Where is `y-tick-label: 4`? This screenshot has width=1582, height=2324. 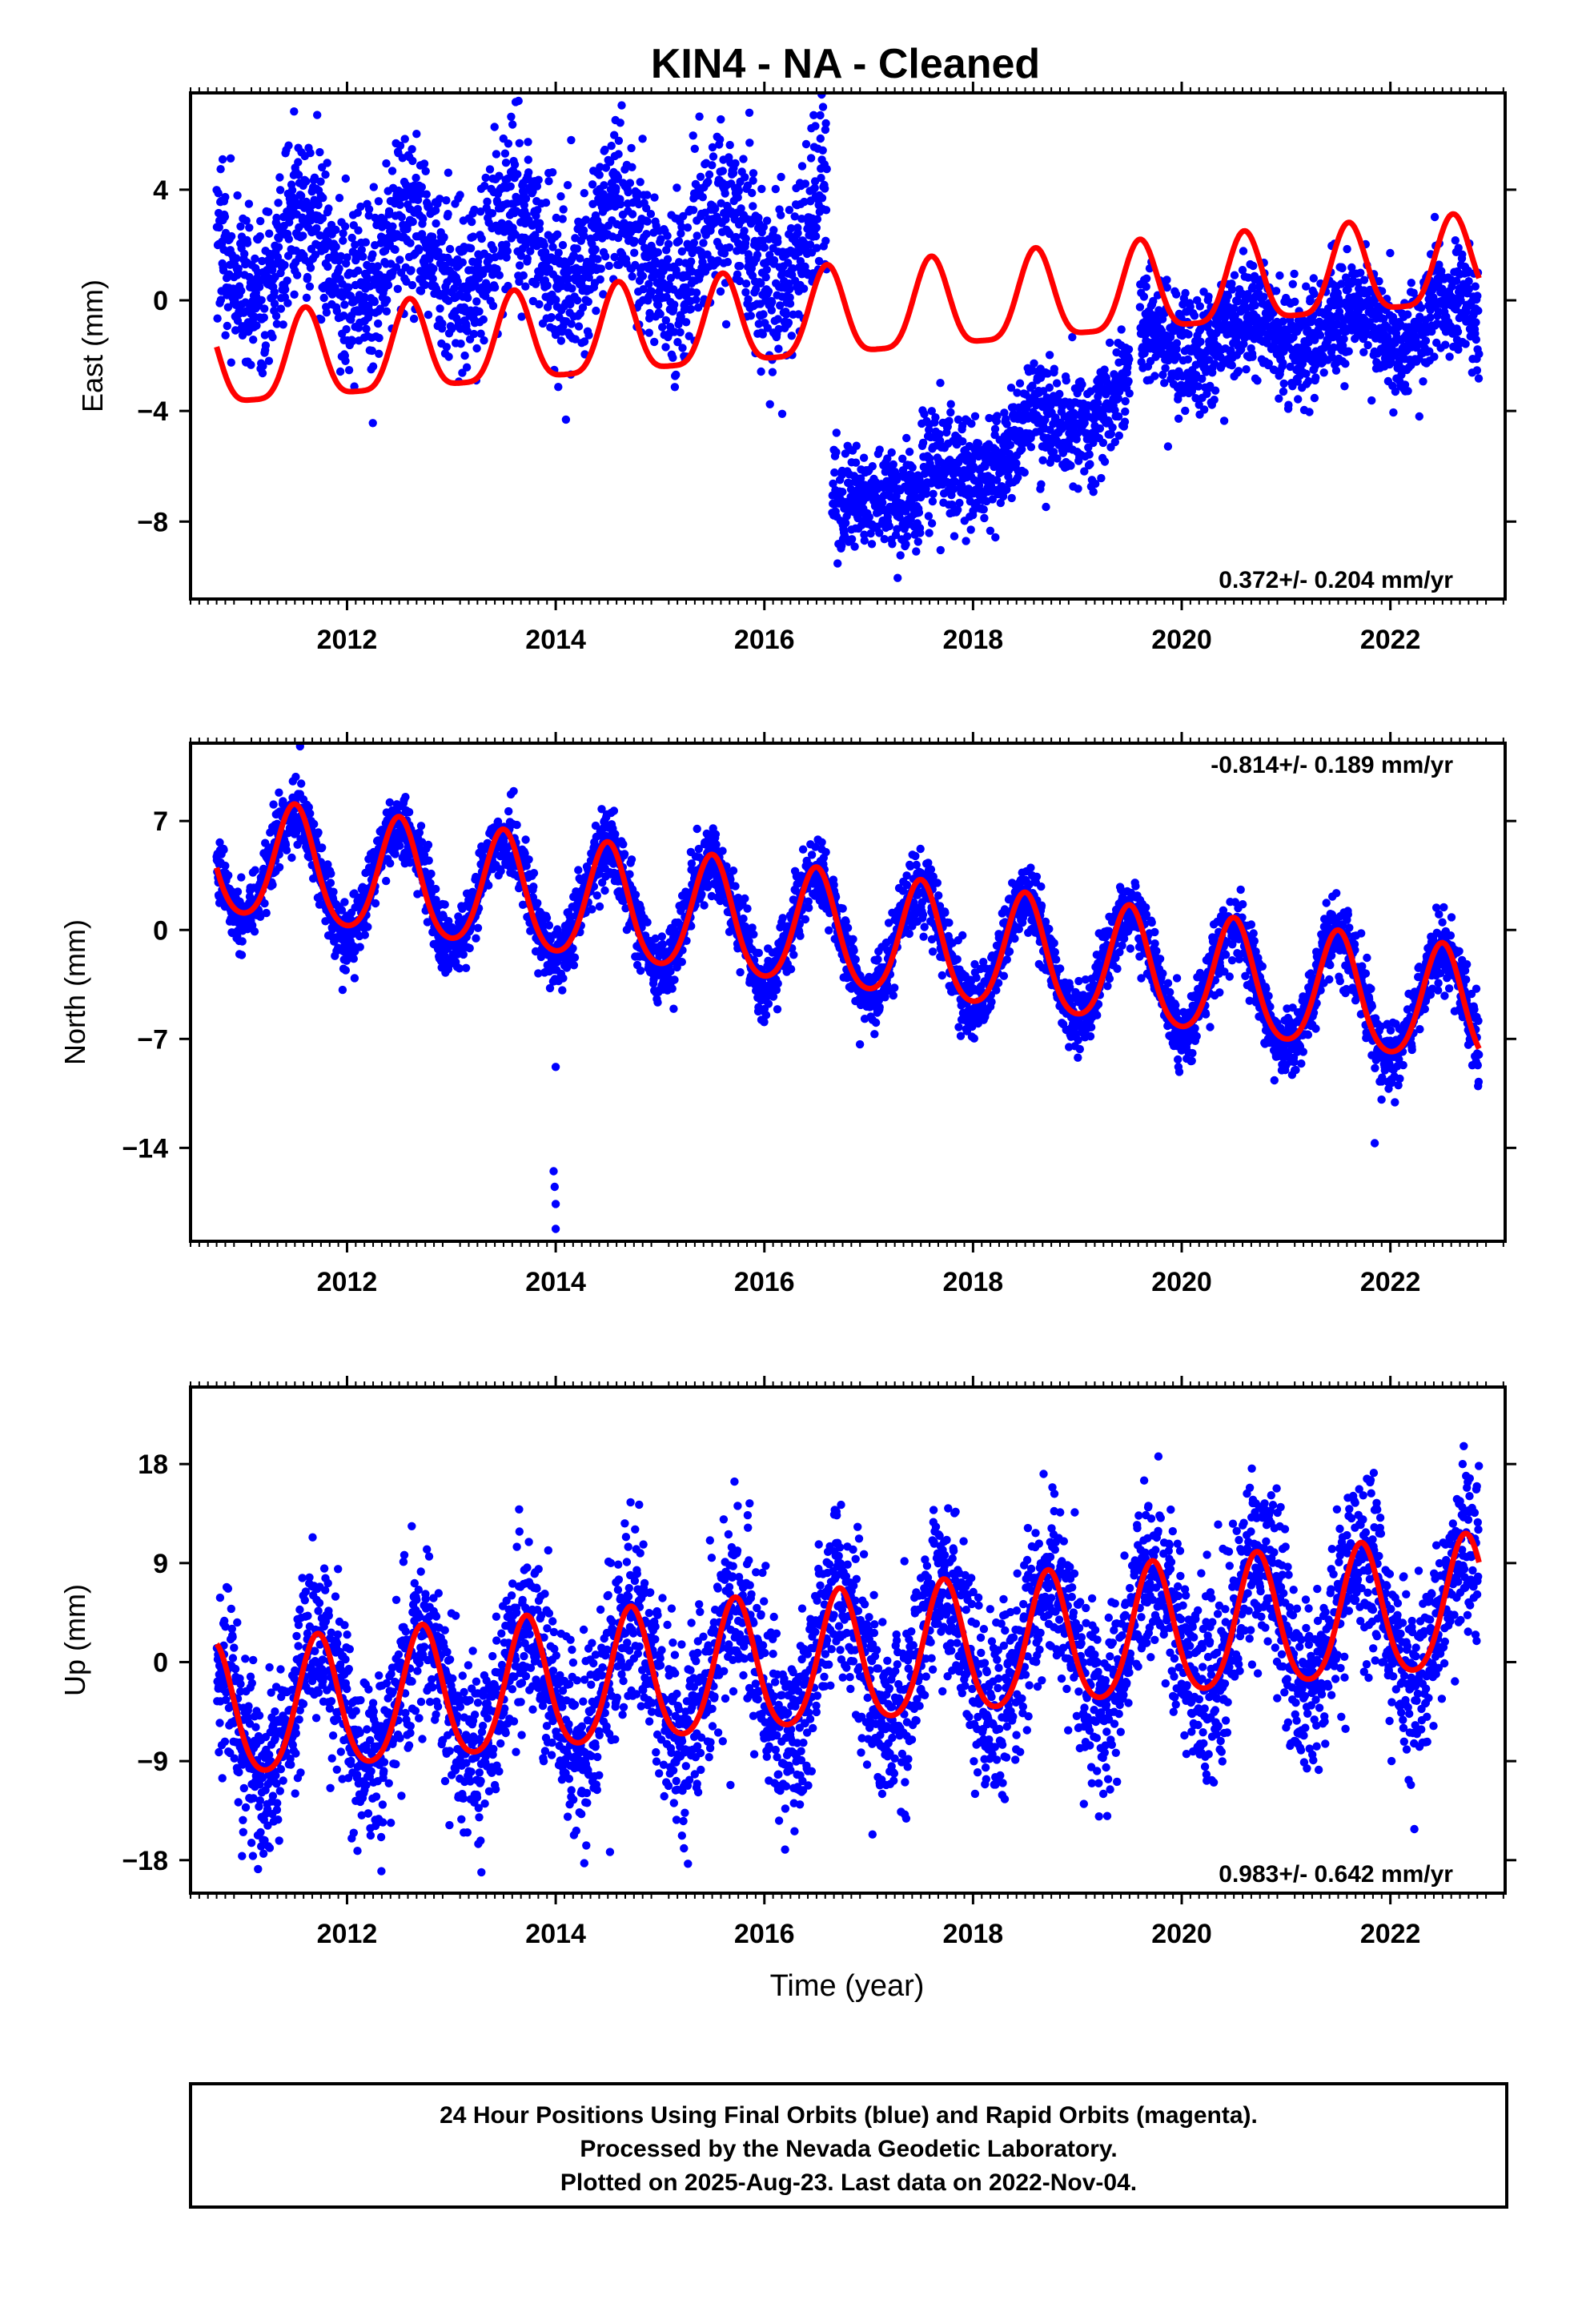 y-tick-label: 4 is located at coordinates (161, 190).